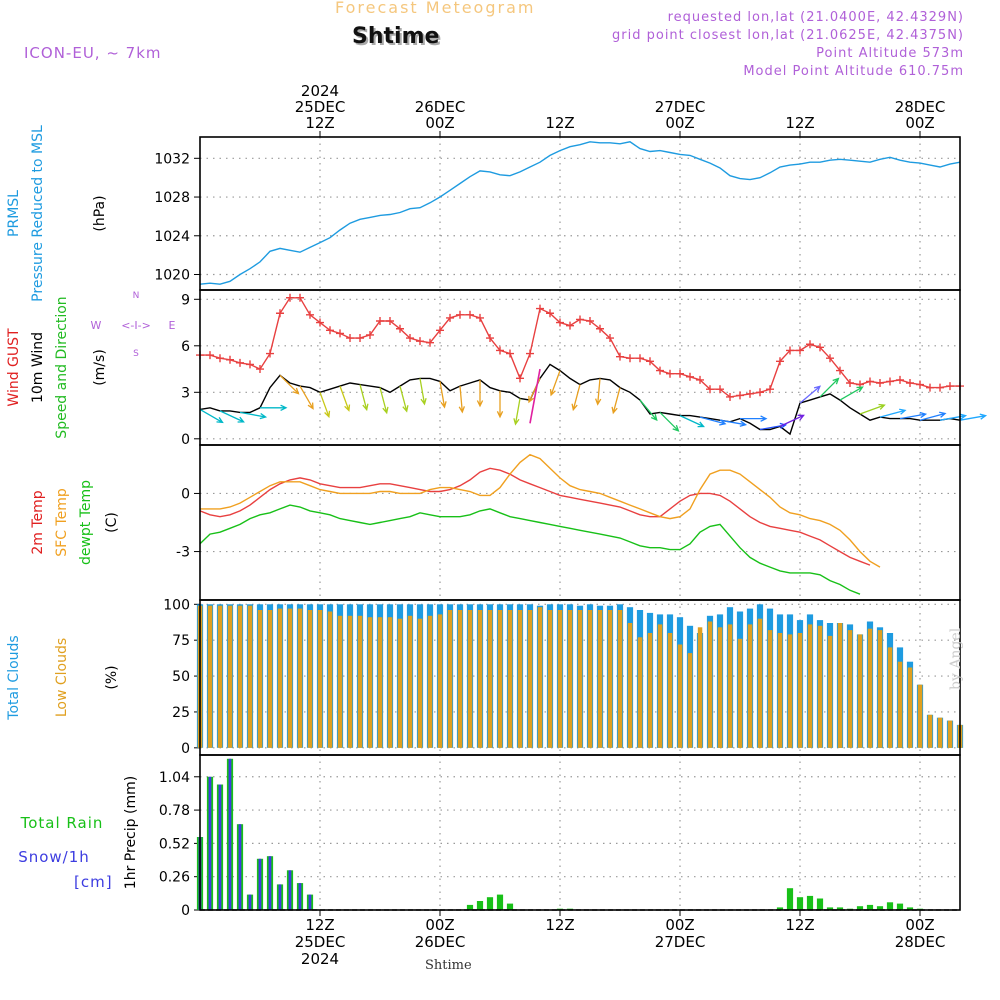 Image resolution: width=1000 pixels, height=1000 pixels. I want to click on point-altitude: Point Altitude 573m, so click(890, 53).